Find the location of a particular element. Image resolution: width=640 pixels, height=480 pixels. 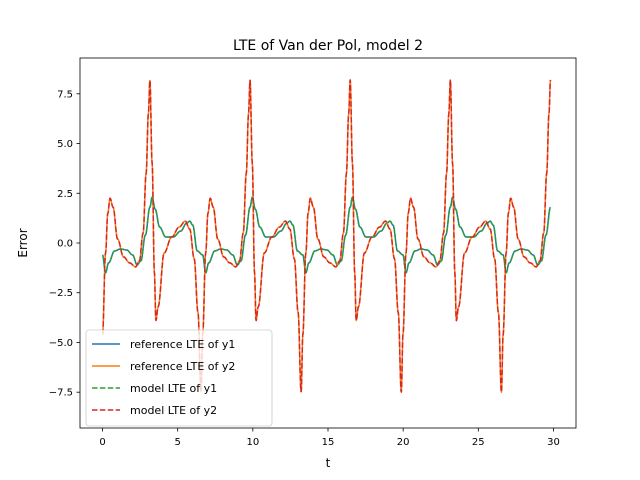

x-tick-label: 0 is located at coordinates (102, 442).